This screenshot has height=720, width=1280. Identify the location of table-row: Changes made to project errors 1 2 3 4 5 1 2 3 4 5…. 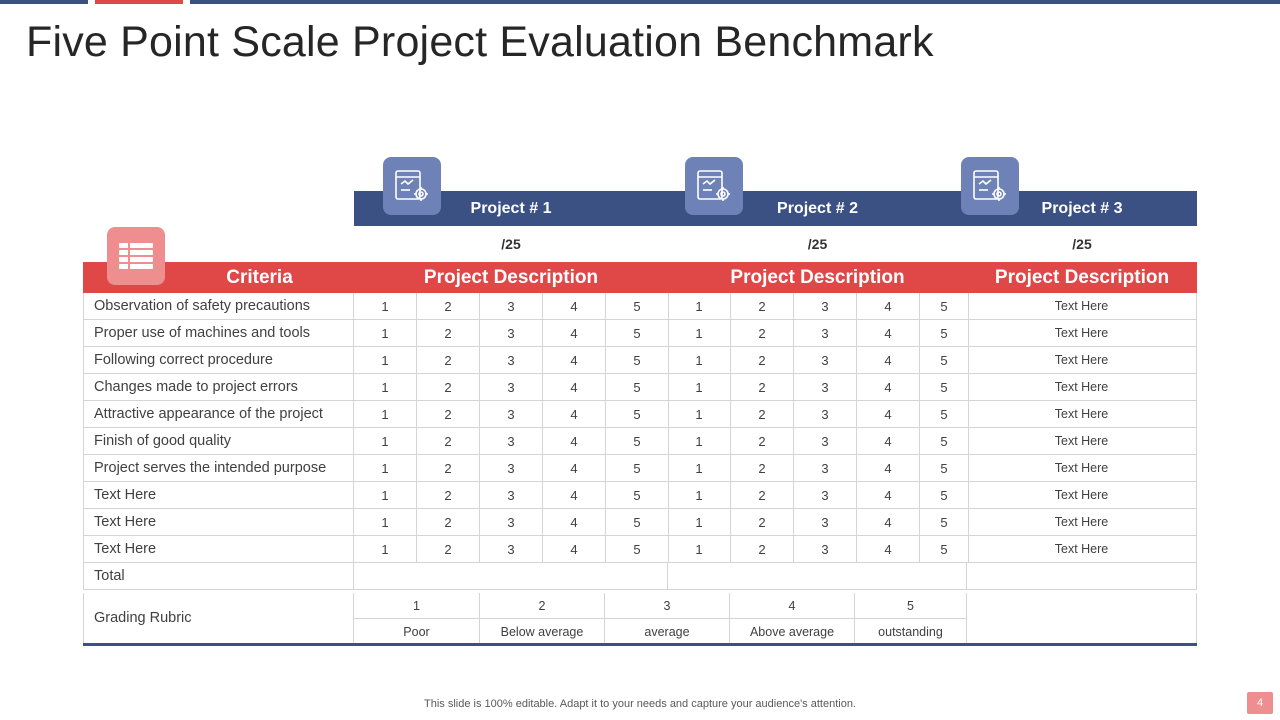
(640, 387).